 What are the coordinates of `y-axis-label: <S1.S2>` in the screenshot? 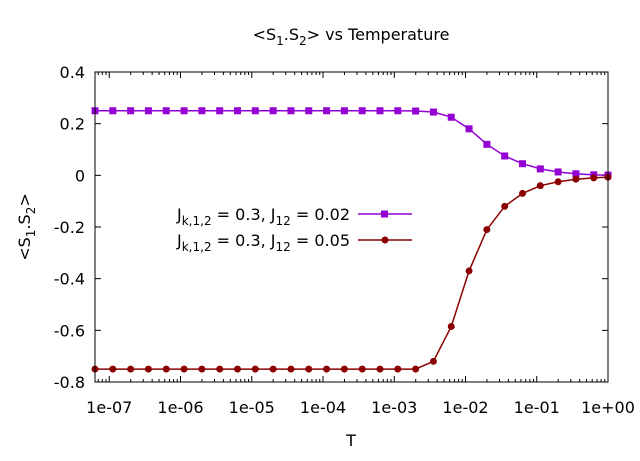 It's located at (26, 227).